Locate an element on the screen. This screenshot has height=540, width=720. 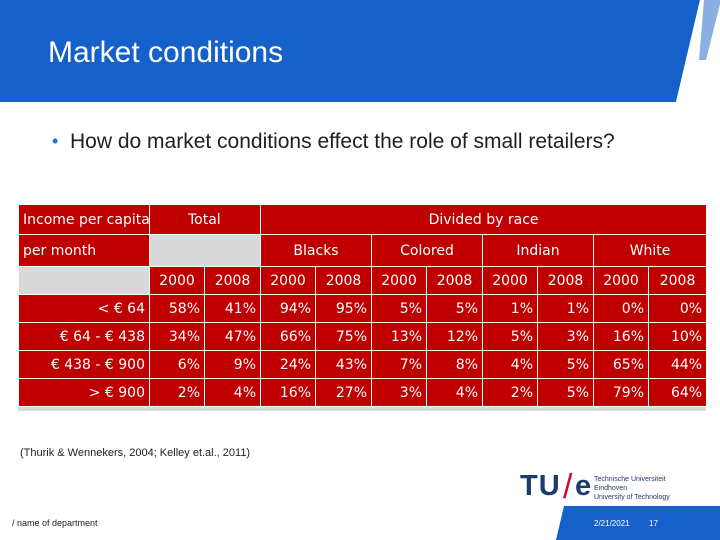
header-income-per-capita: Income per capita is located at coordinates (84, 219).